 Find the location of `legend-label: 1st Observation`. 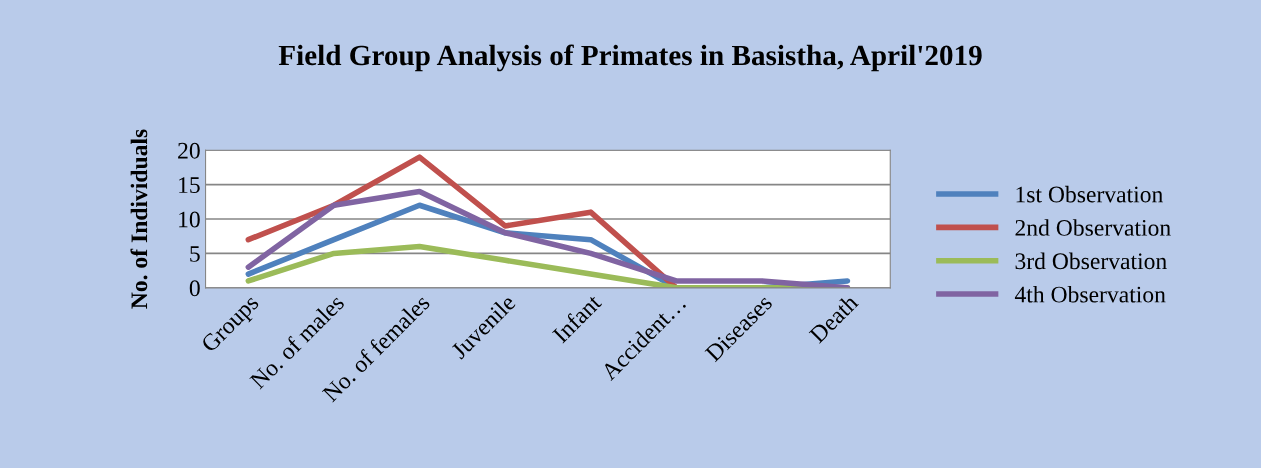

legend-label: 1st Observation is located at coordinates (1089, 194).